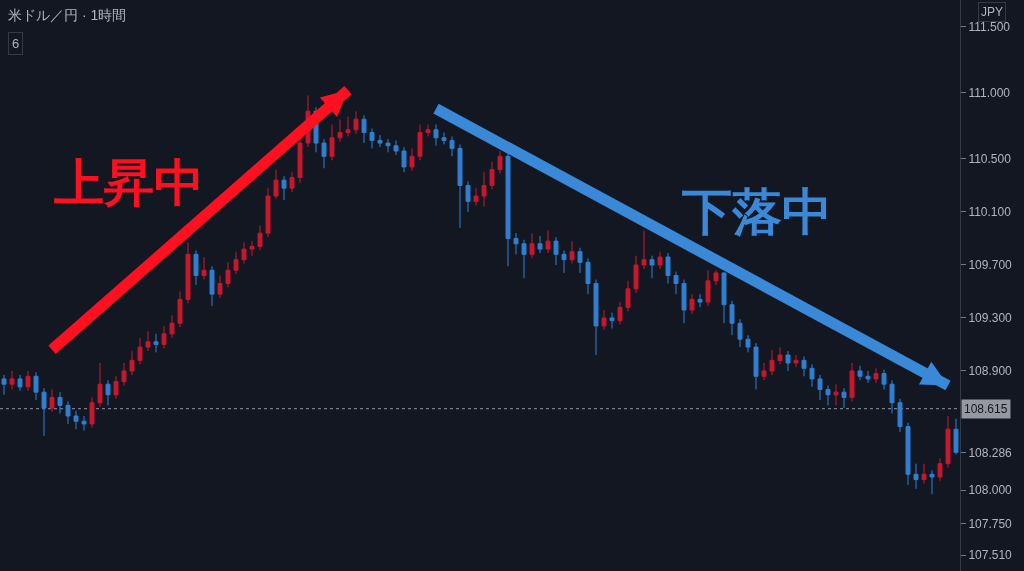  I want to click on ref-line-label: 108.615, so click(986, 409).